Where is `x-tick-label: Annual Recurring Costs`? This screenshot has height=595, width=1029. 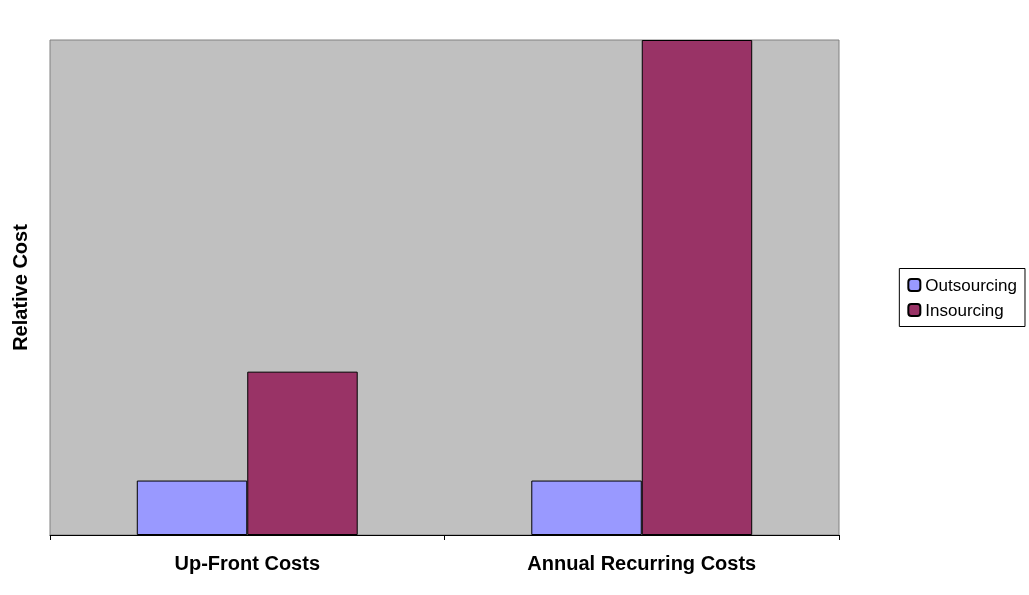 x-tick-label: Annual Recurring Costs is located at coordinates (642, 563).